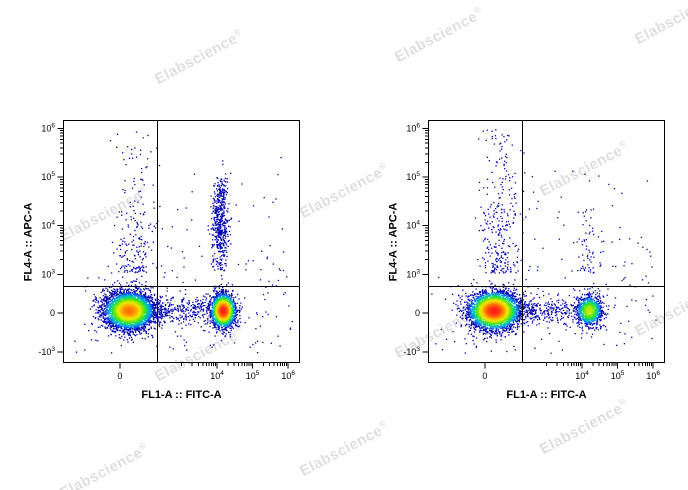 Image resolution: width=688 pixels, height=490 pixels. I want to click on y-axis-label-right: FL4-A :: APC-A, so click(393, 242).